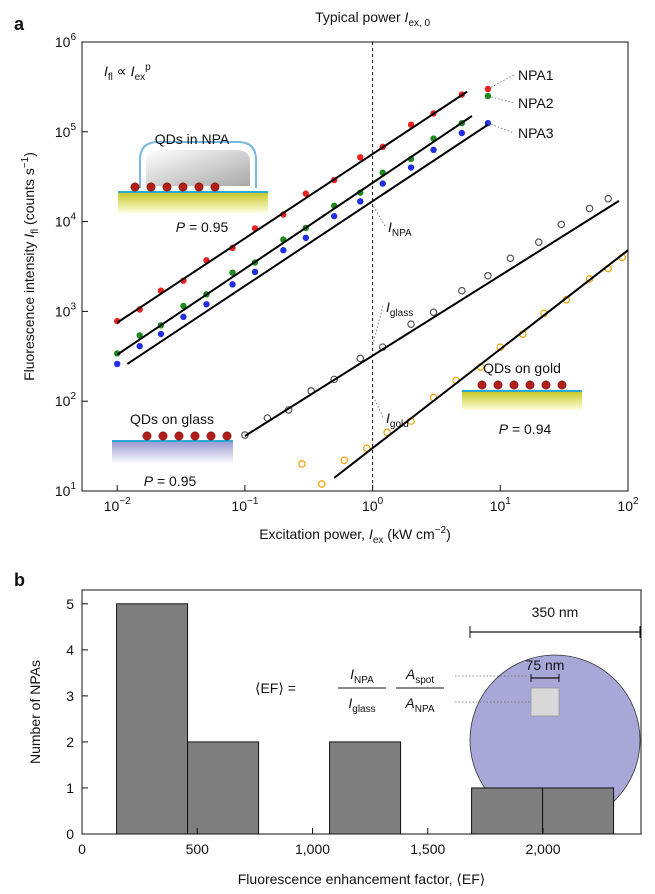  Describe the element at coordinates (359, 17) in the screenshot. I see `text-part: Typical power` at that location.